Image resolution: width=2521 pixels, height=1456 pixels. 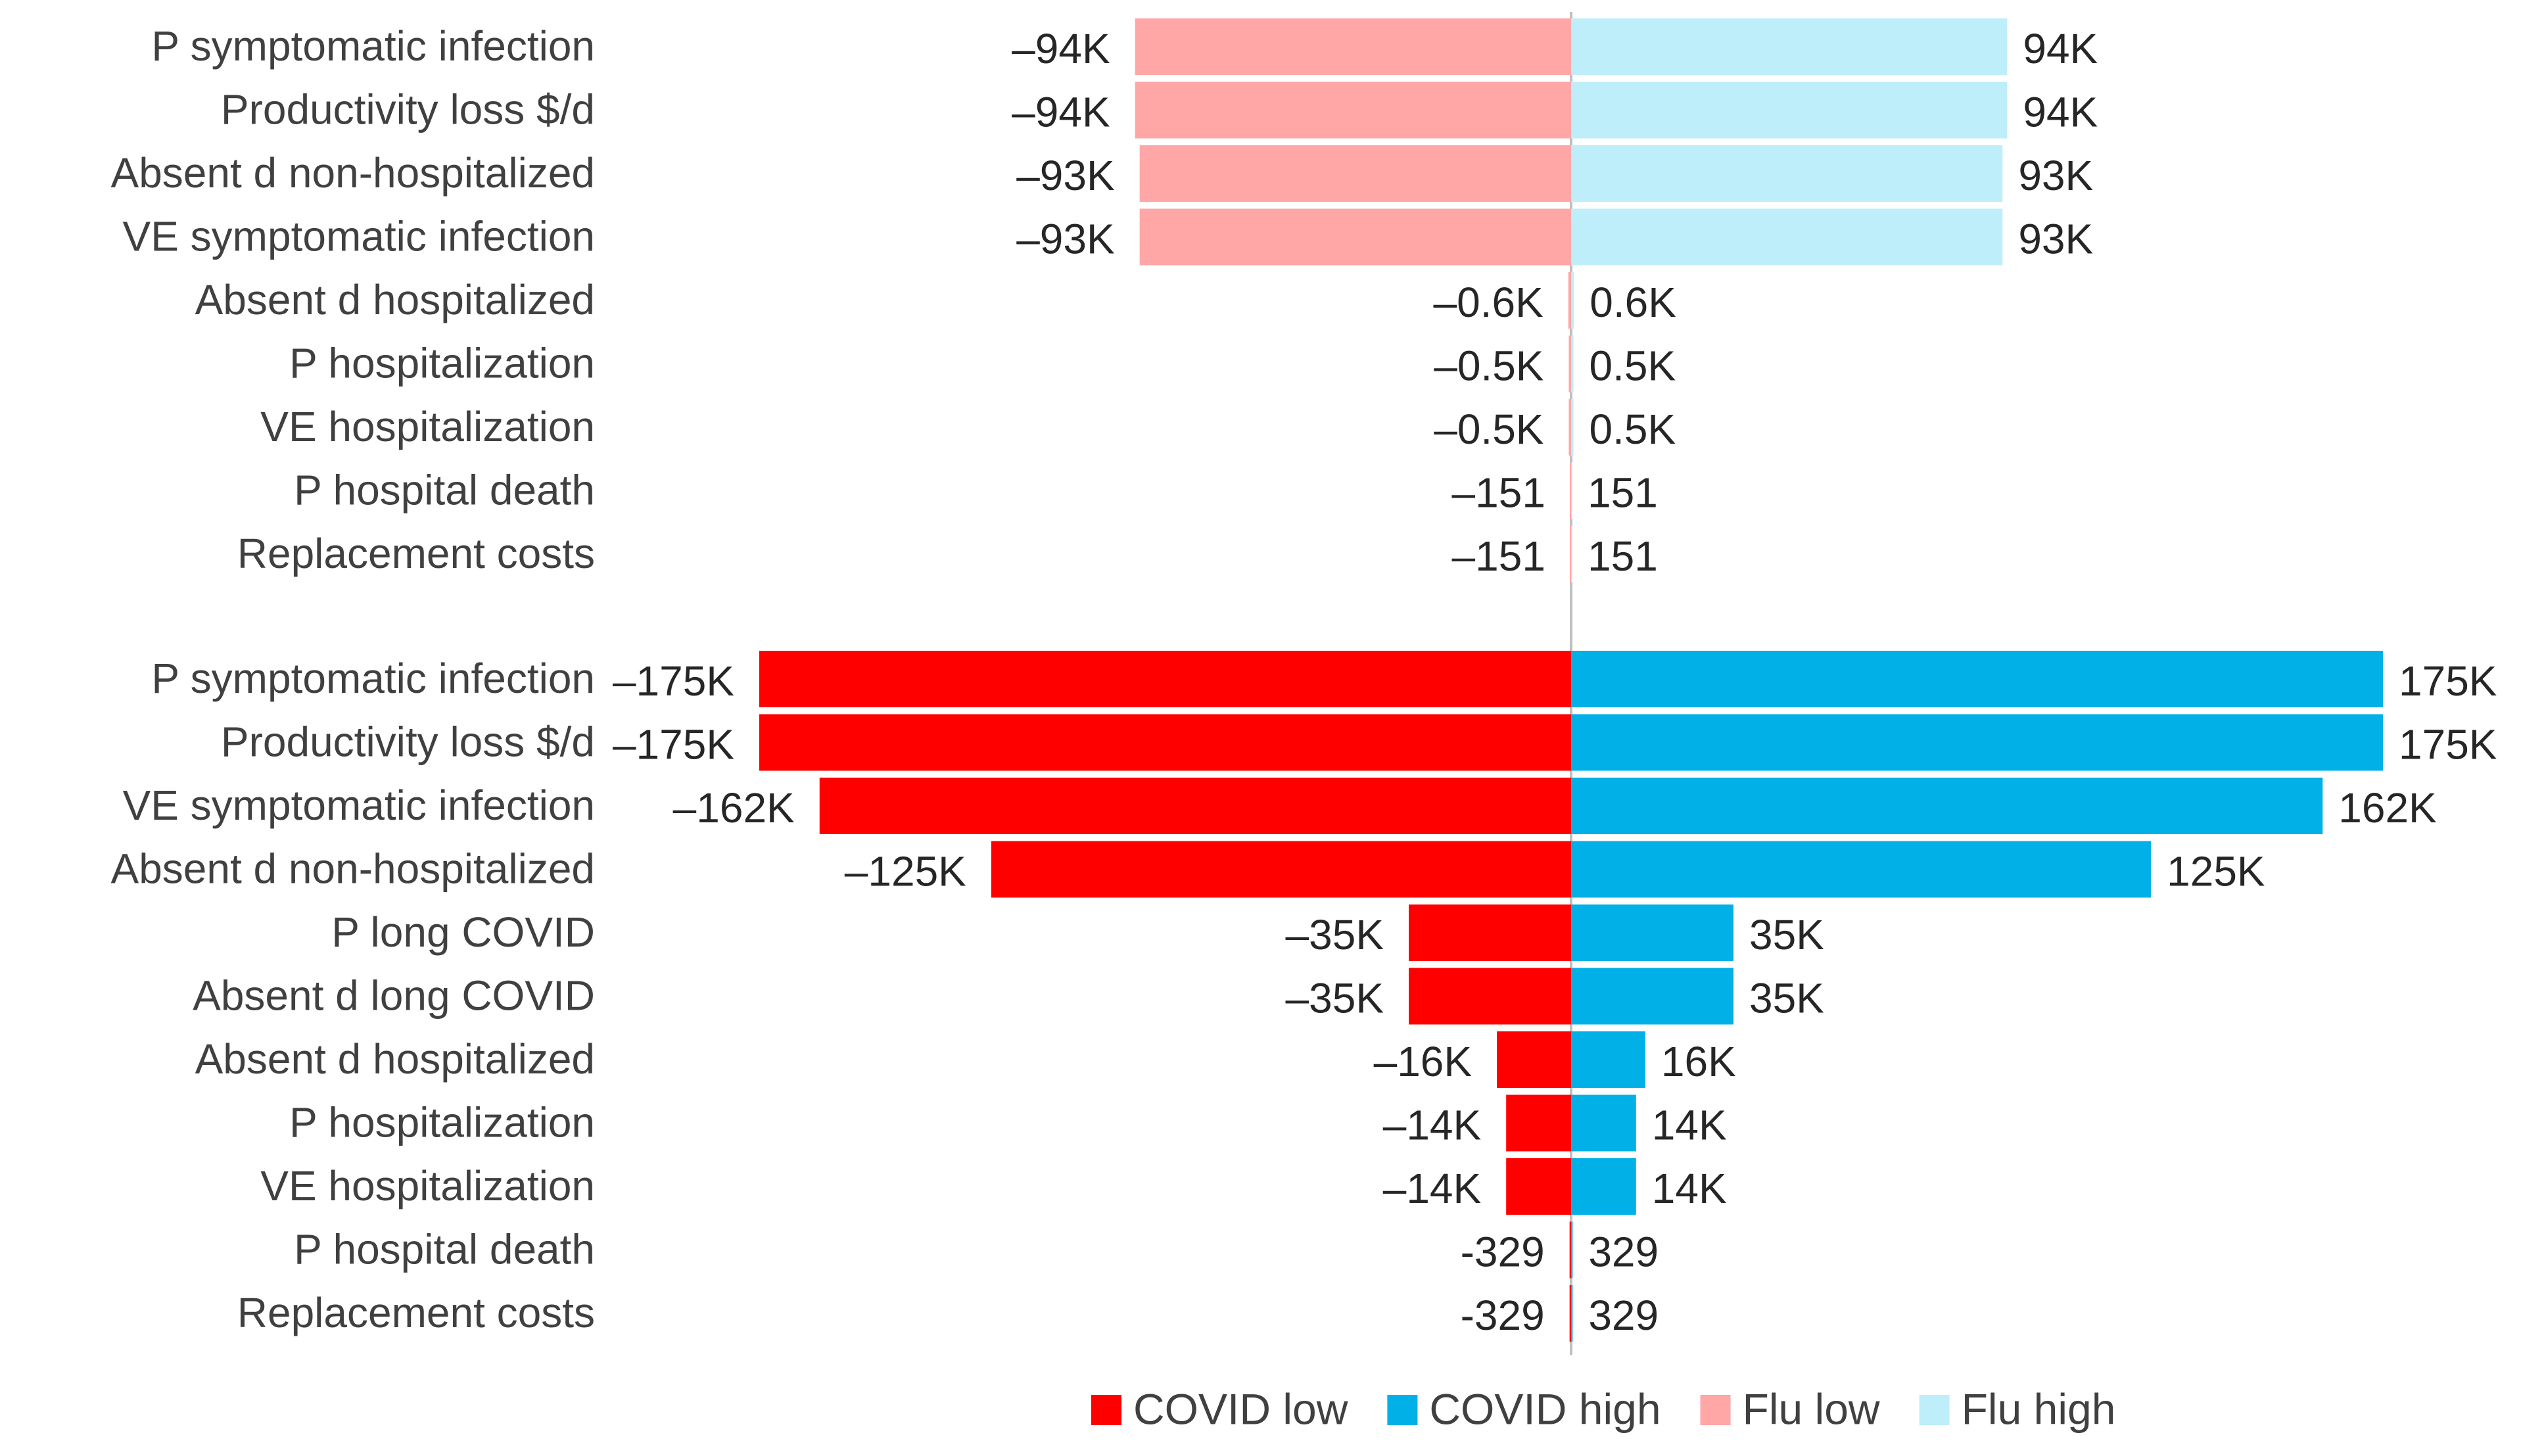 What do you see at coordinates (2039, 1408) in the screenshot?
I see `legend-label: Flu high` at bounding box center [2039, 1408].